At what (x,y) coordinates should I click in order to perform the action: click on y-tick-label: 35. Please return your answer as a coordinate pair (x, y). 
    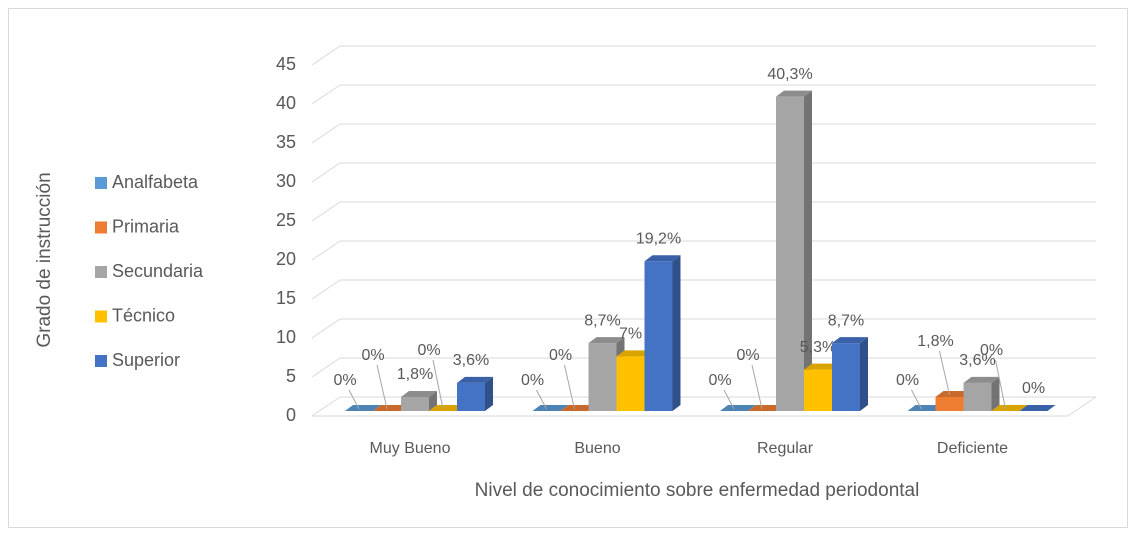
    Looking at the image, I should click on (286, 142).